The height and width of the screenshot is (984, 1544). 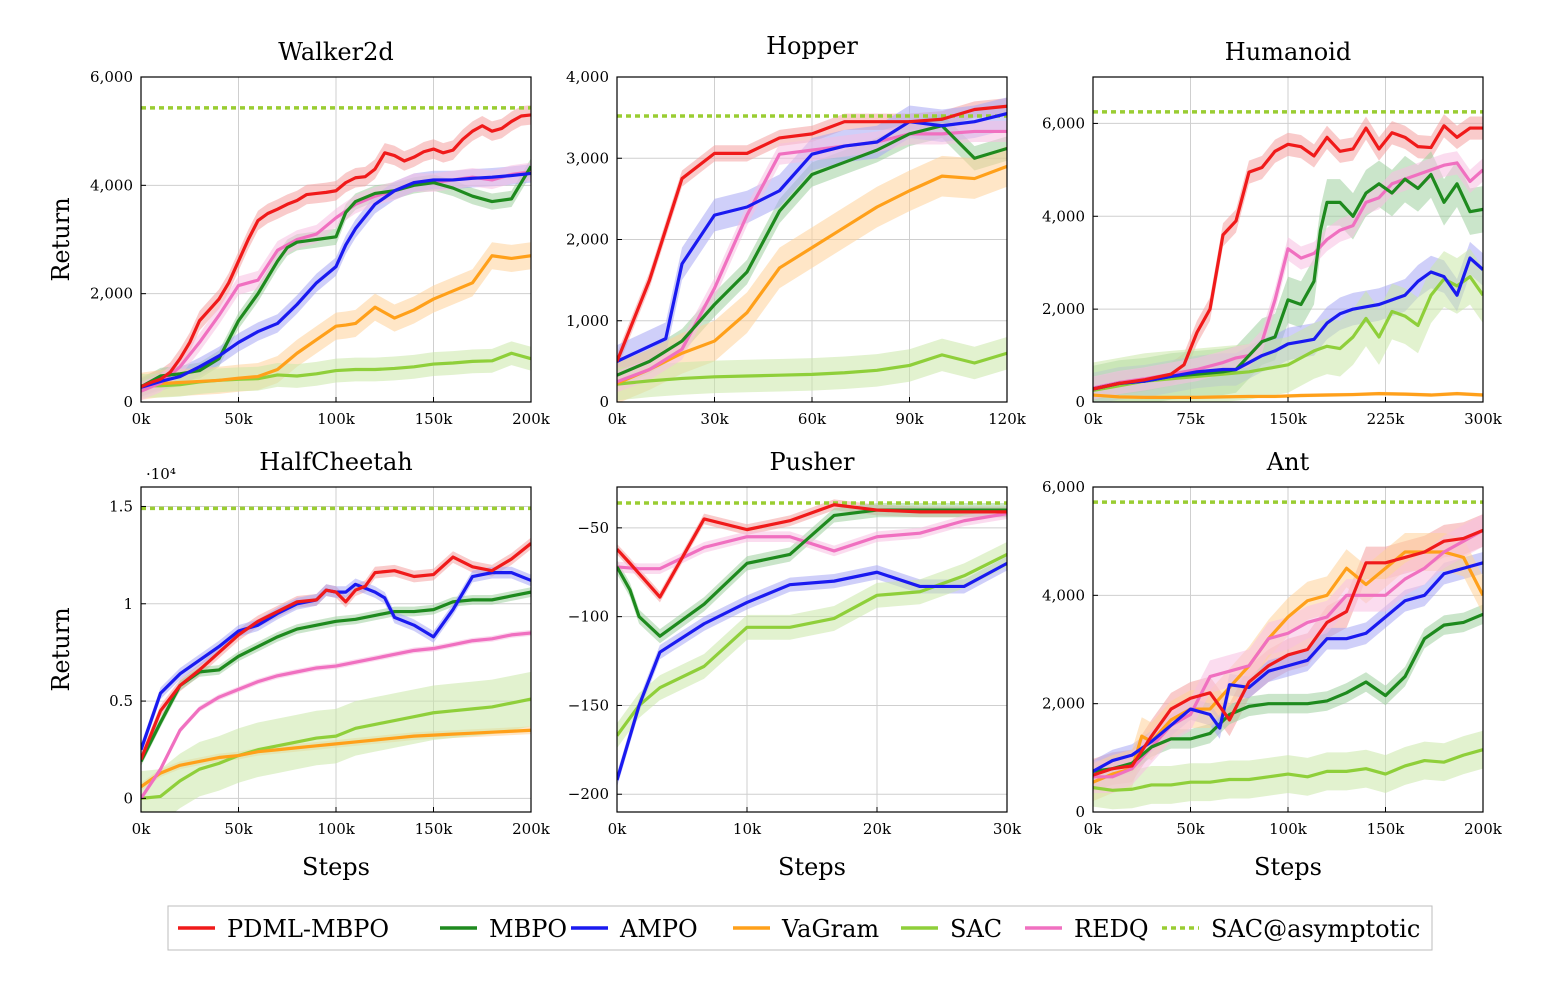 I want to click on x-tick-label: 90k, so click(x=909, y=419).